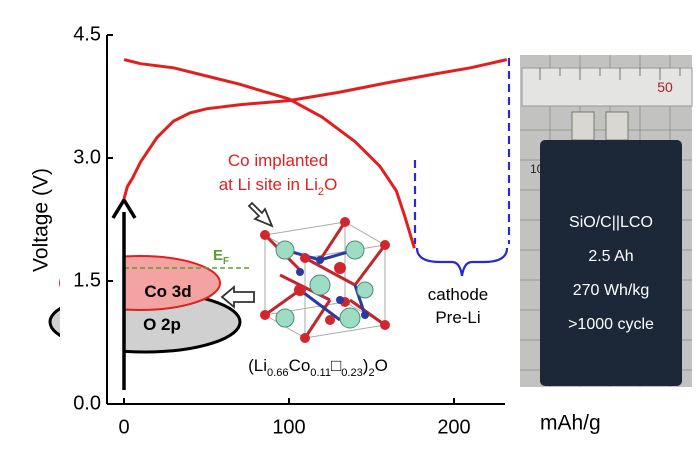 The height and width of the screenshot is (459, 699). I want to click on annotation-fermi: EF, so click(221, 257).